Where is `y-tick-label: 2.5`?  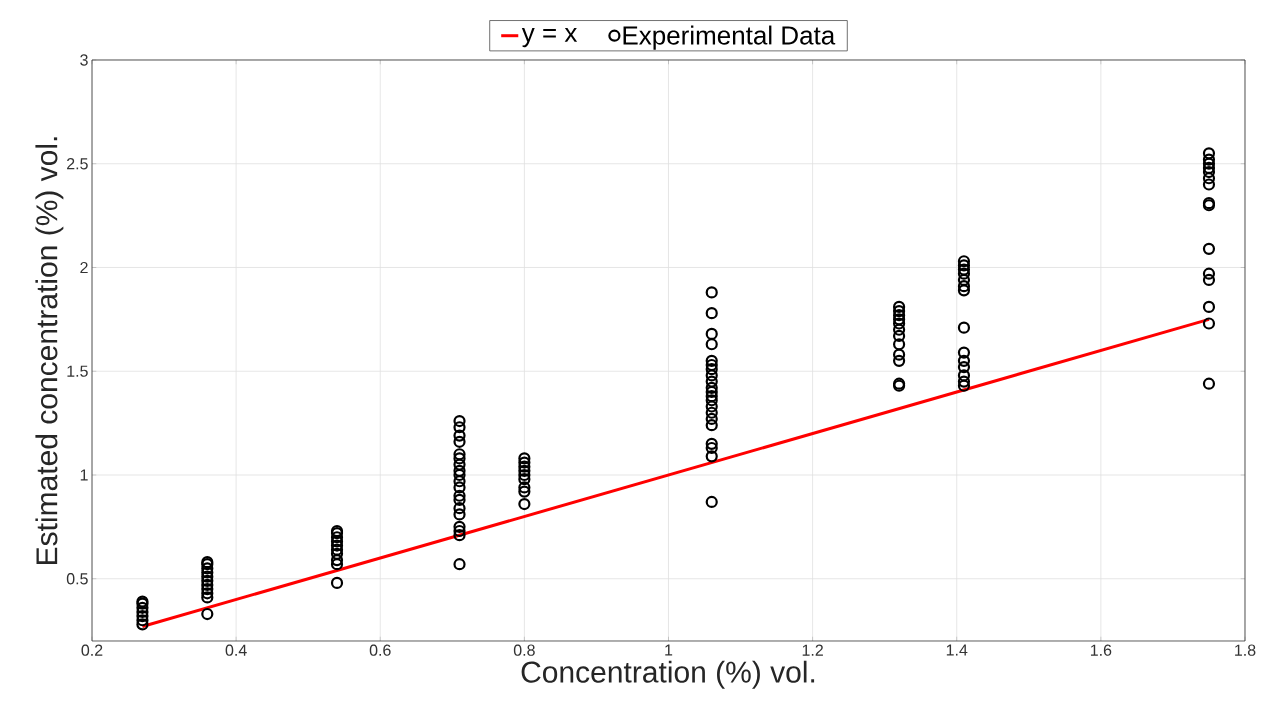
y-tick-label: 2.5 is located at coordinates (77, 164).